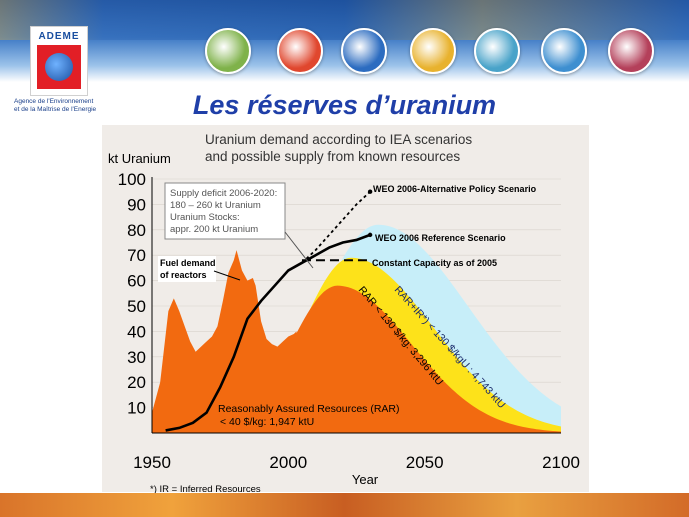 Image resolution: width=689 pixels, height=517 pixels. What do you see at coordinates (205, 217) in the screenshot?
I see `supply-deficit-text-3: Uranium Stocks:` at bounding box center [205, 217].